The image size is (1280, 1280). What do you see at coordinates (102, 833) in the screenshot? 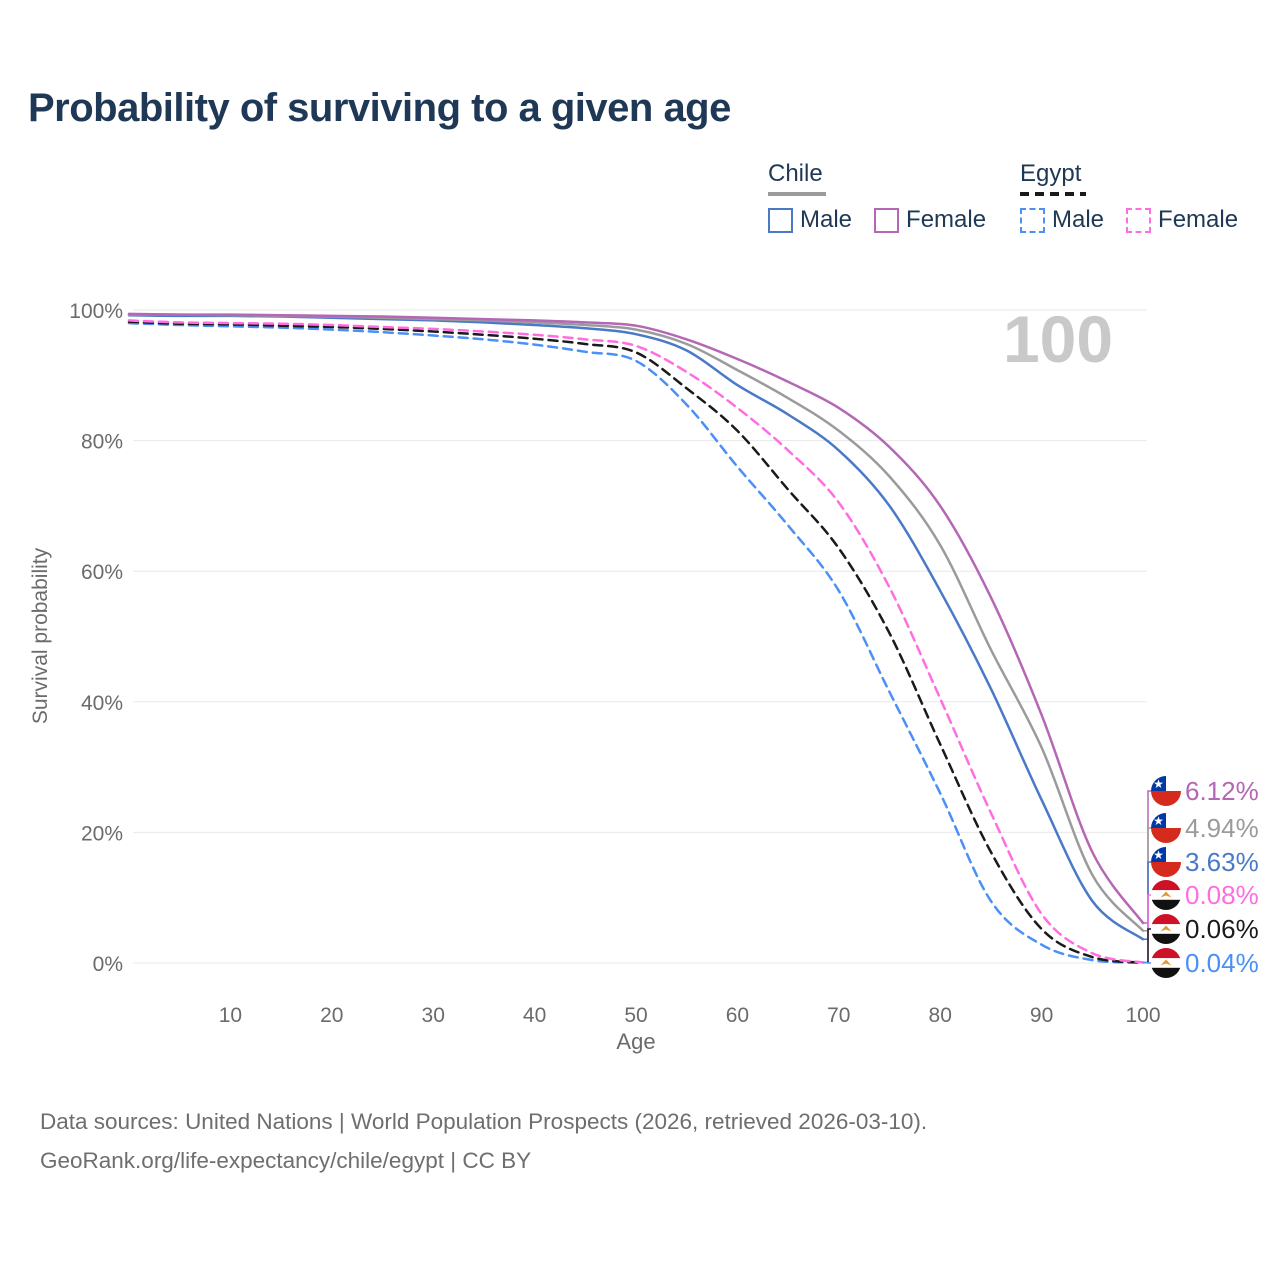
I see `y-tick-label: 20%` at bounding box center [102, 833].